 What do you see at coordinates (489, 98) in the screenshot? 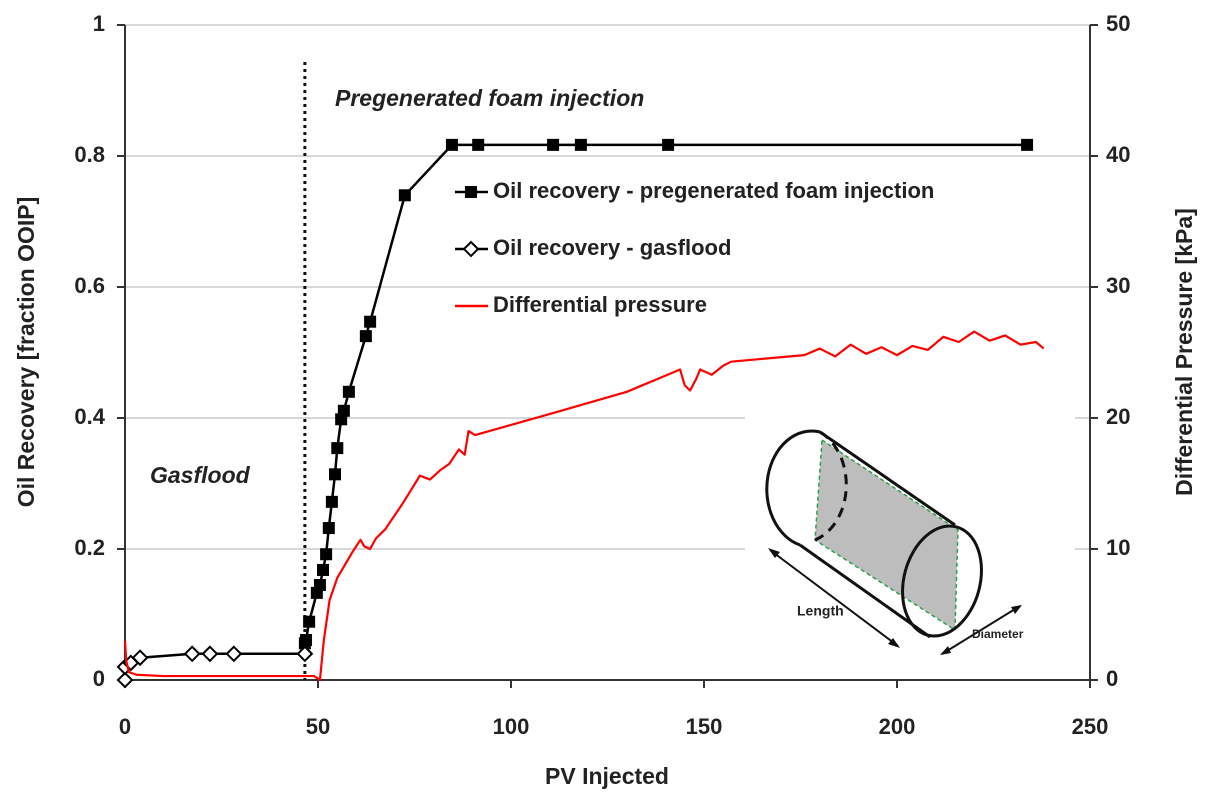
I see `annotation: Pregenerated foam injection` at bounding box center [489, 98].